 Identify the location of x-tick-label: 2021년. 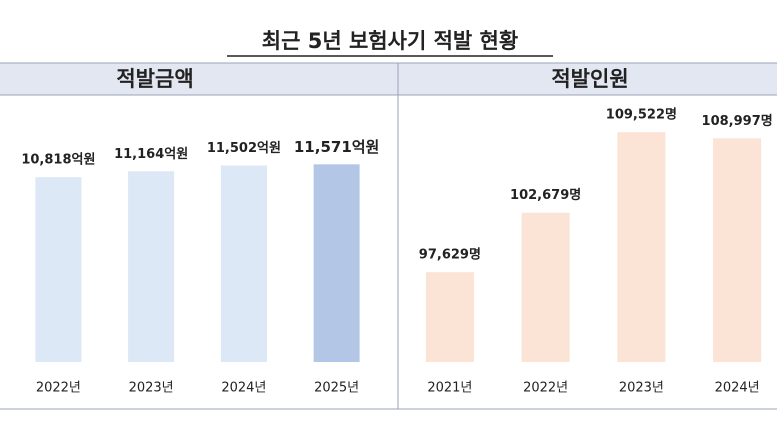
(449, 388).